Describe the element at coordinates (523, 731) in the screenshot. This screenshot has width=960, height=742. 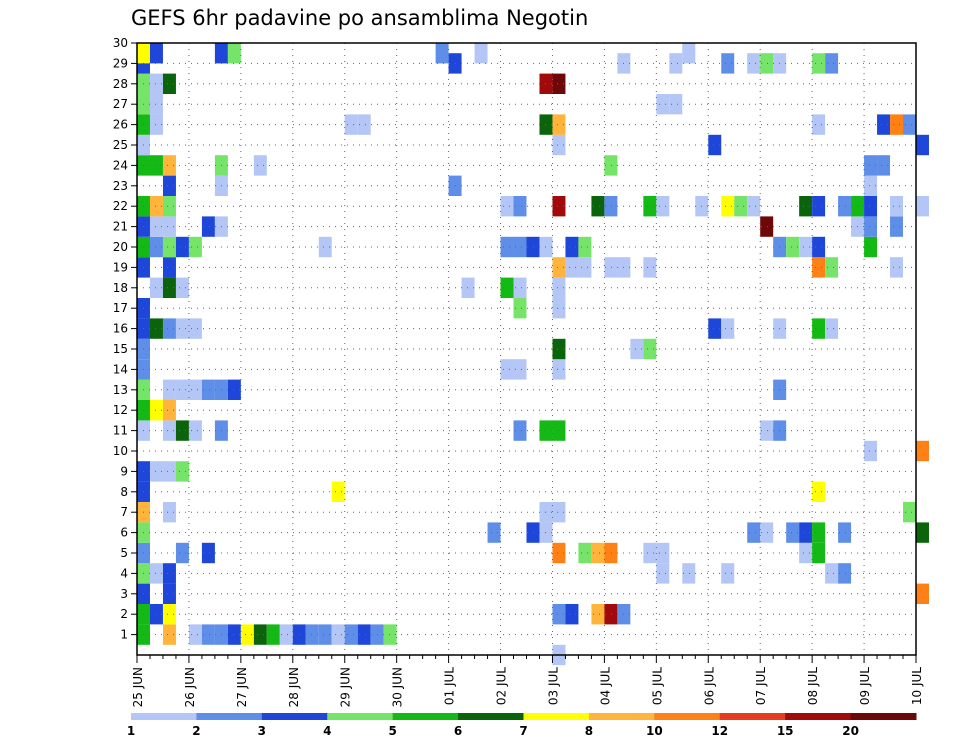
I see `colorbar-label: 7` at that location.